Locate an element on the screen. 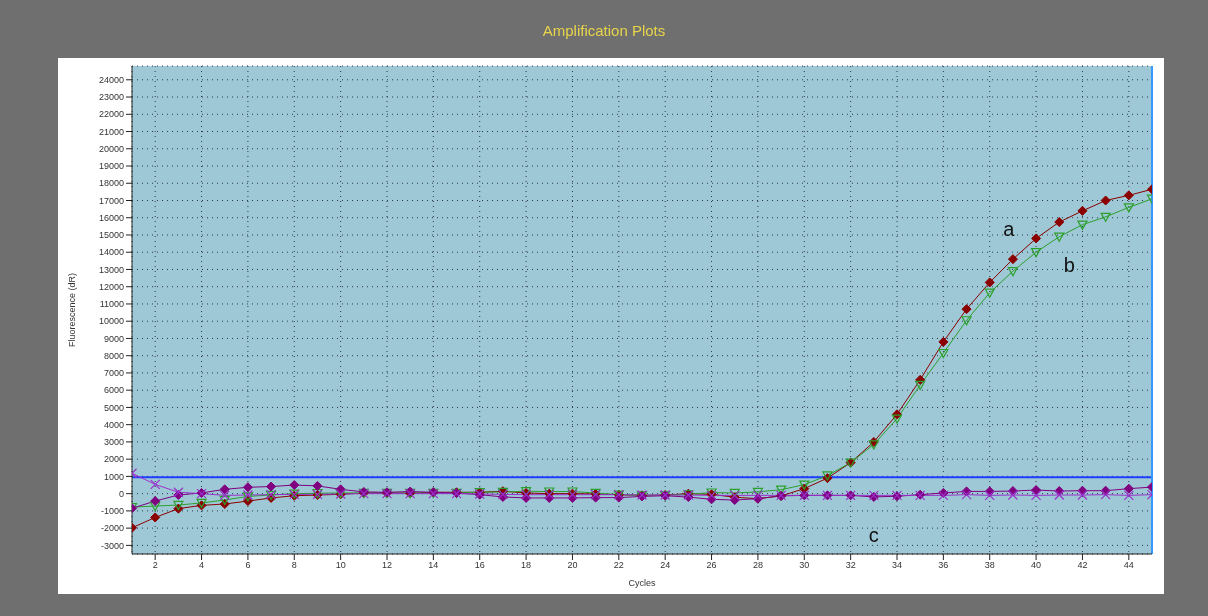 The width and height of the screenshot is (1208, 616). x-tick-label: 14 is located at coordinates (433, 565).